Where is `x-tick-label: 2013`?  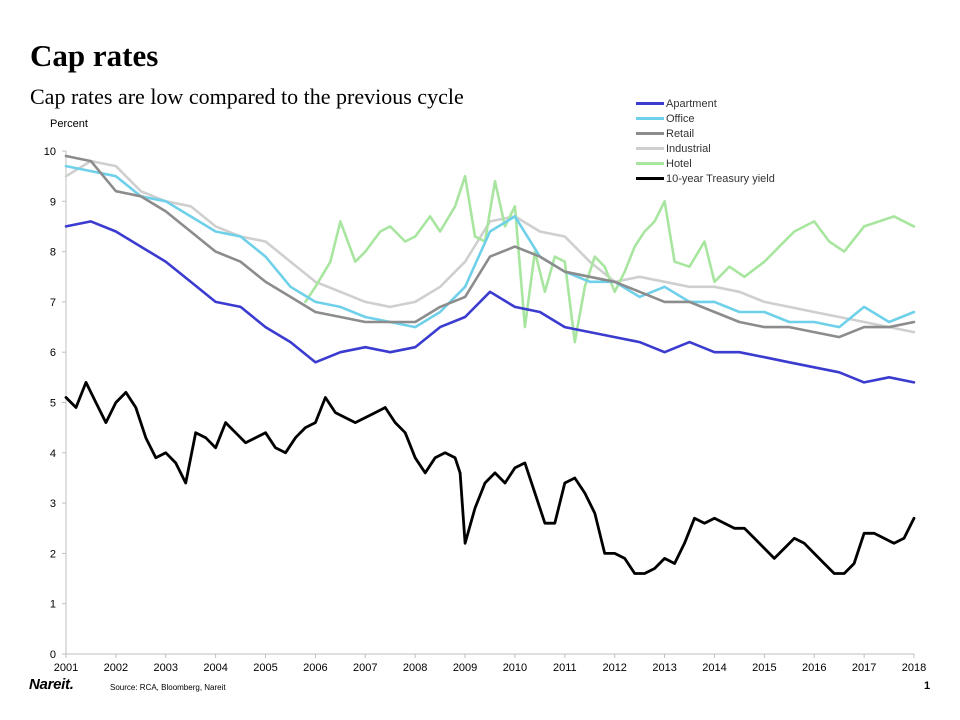 x-tick-label: 2013 is located at coordinates (664, 668).